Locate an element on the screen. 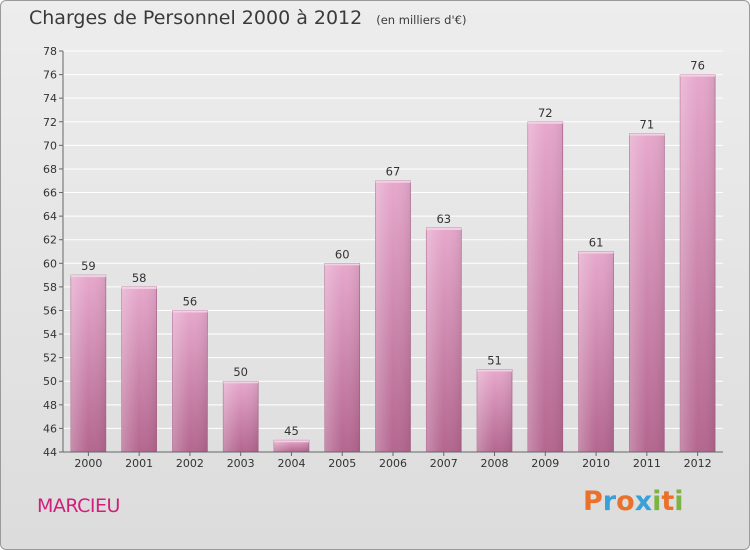  y-tick-label: 64 is located at coordinates (50, 216).